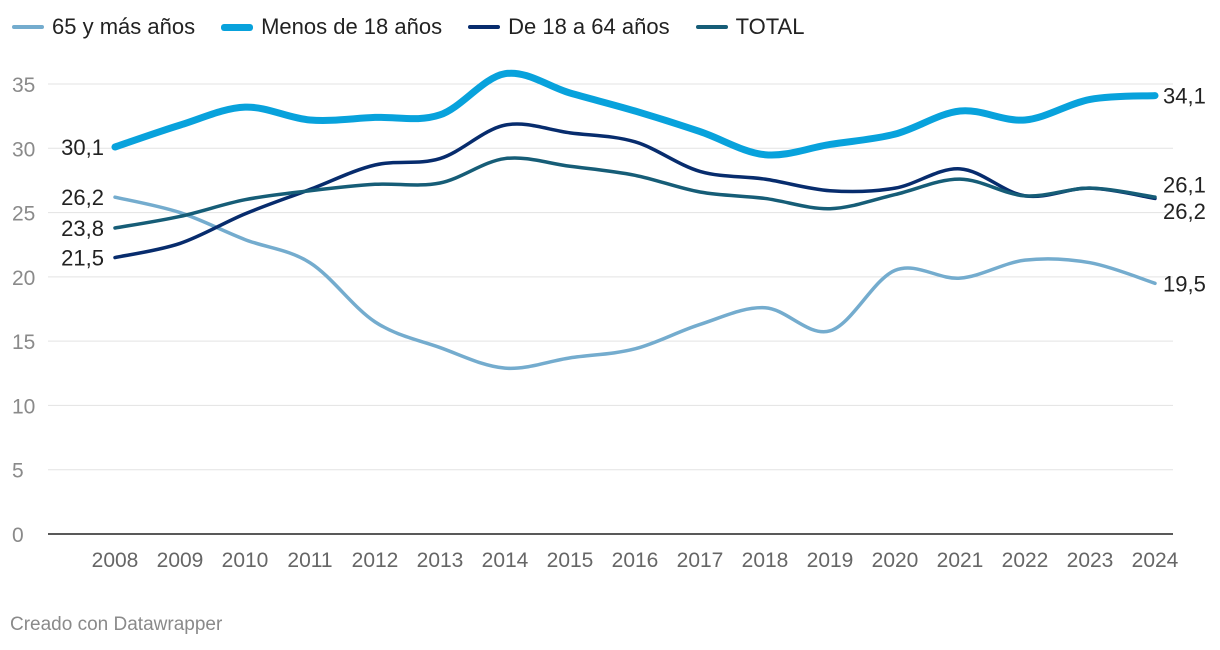 The height and width of the screenshot is (650, 1220). What do you see at coordinates (82, 258) in the screenshot?
I see `data-label-first: 21,5` at bounding box center [82, 258].